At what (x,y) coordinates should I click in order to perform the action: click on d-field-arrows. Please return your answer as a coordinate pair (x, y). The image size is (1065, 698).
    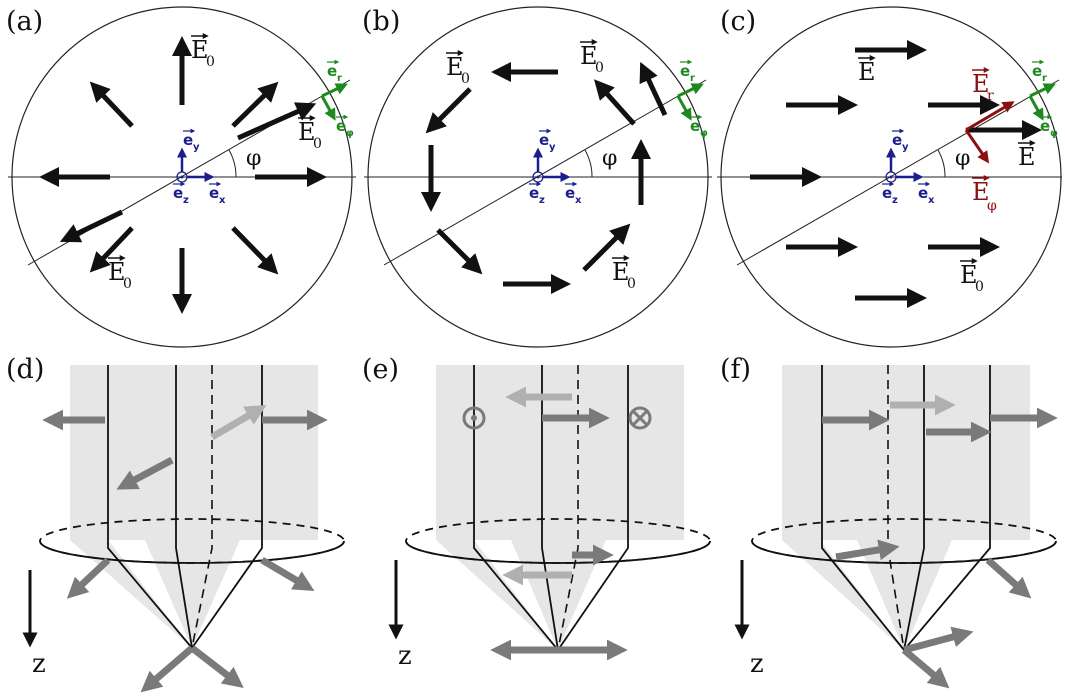
    Looking at the image, I should click on (185, 551).